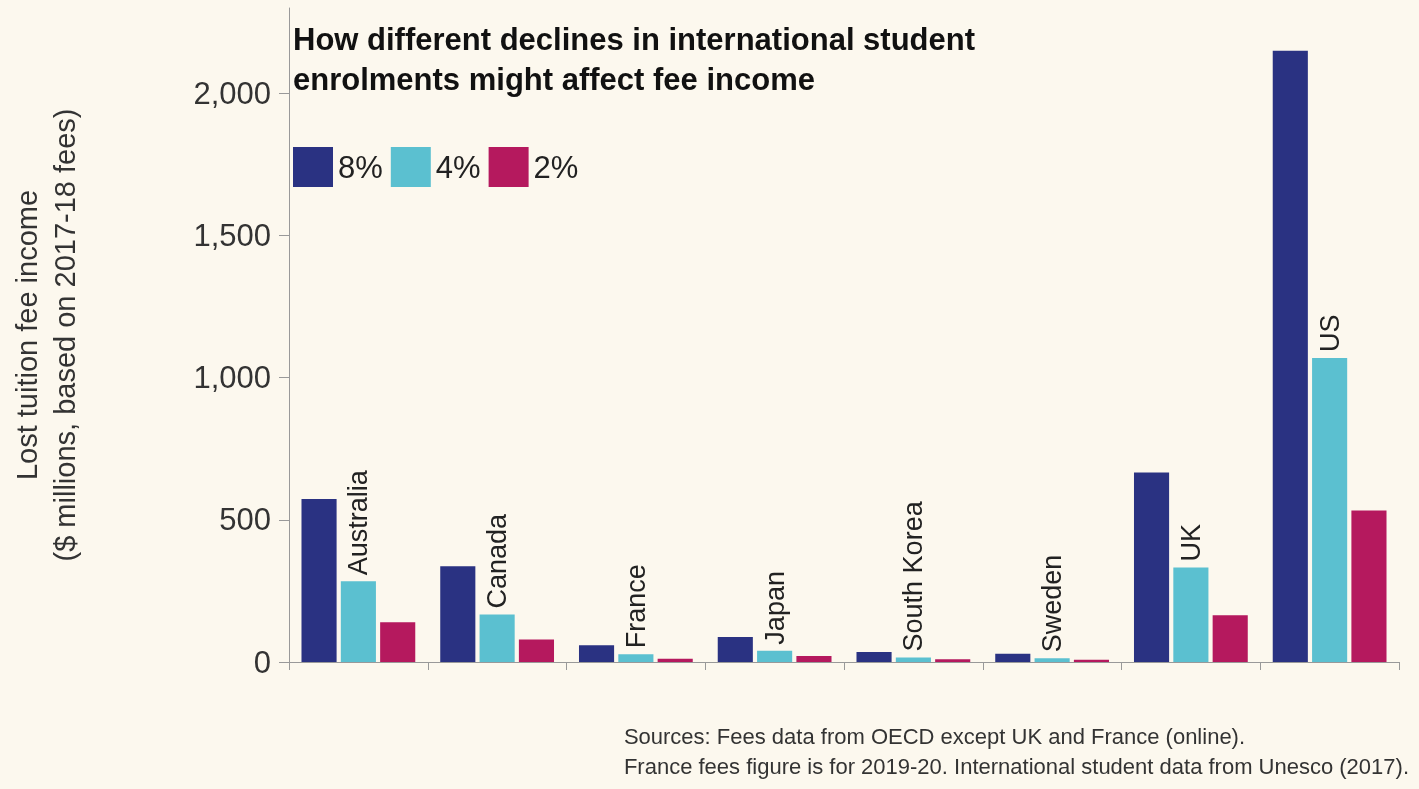  Describe the element at coordinates (262, 662) in the screenshot. I see `y-tick-label: 0` at that location.